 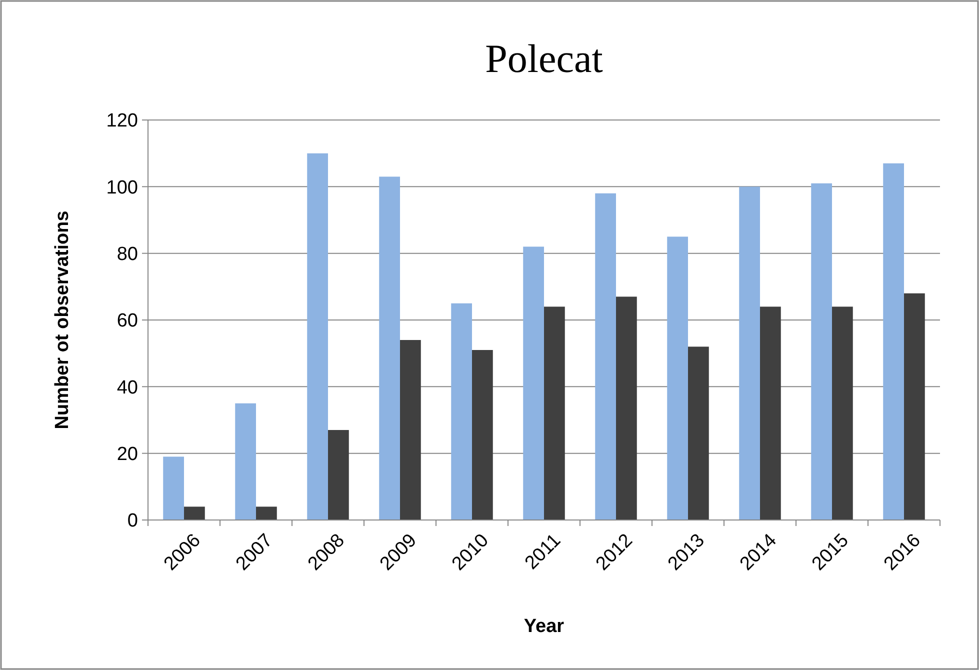 I want to click on y-axis-title: Number ot observations, so click(x=62, y=320).